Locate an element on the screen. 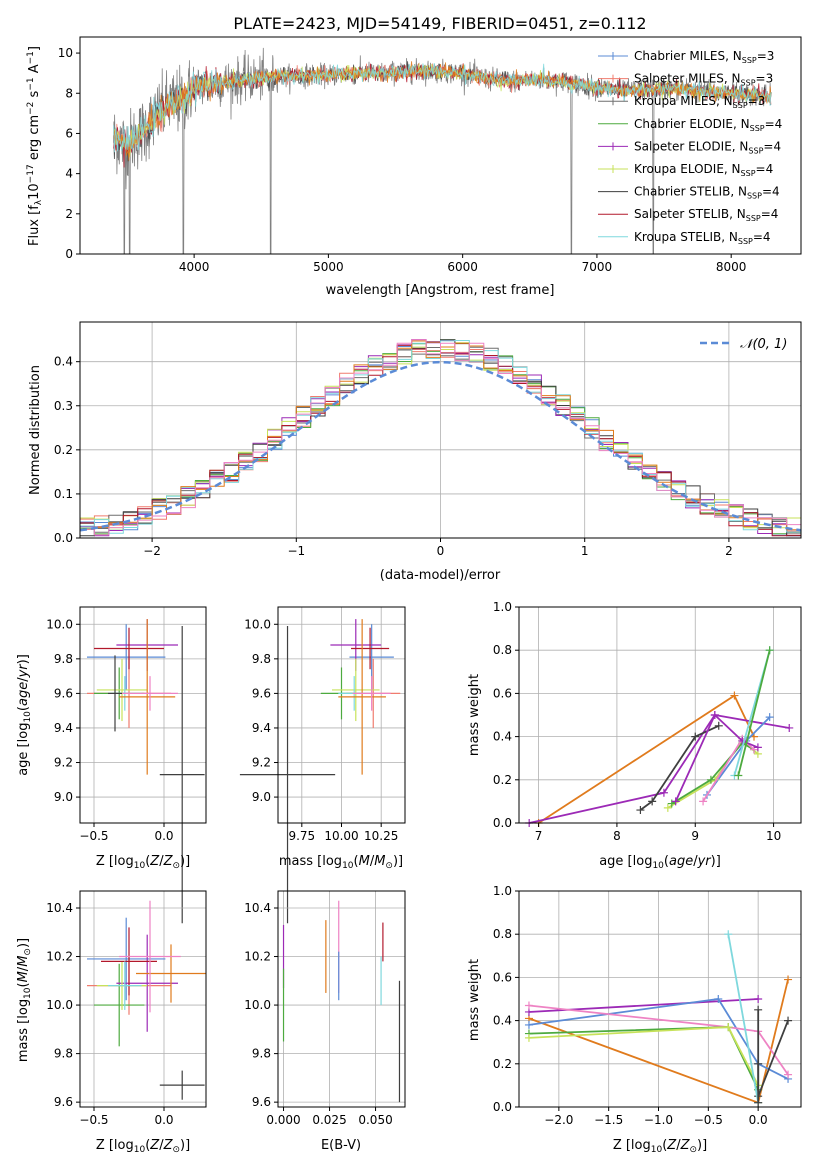 Image resolution: width=819 pixels, height=1170 pixels. legend-label: Chabrier ELODIE, NSSP=4 is located at coordinates (708, 125).